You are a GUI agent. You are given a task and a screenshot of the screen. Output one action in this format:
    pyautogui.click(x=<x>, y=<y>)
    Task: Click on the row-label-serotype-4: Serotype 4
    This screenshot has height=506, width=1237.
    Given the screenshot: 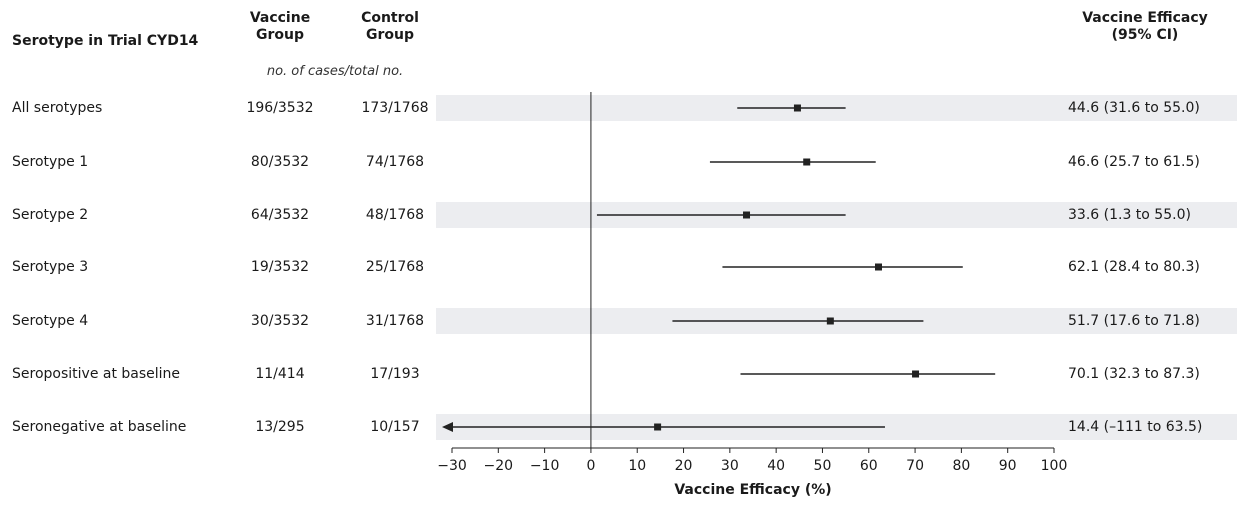 What is the action you would take?
    pyautogui.click(x=50, y=321)
    